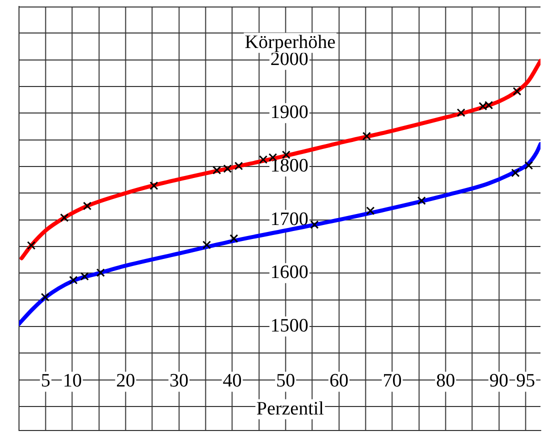 The image size is (547, 437). What do you see at coordinates (289, 273) in the screenshot?
I see `y-tick-label: 1600` at bounding box center [289, 273].